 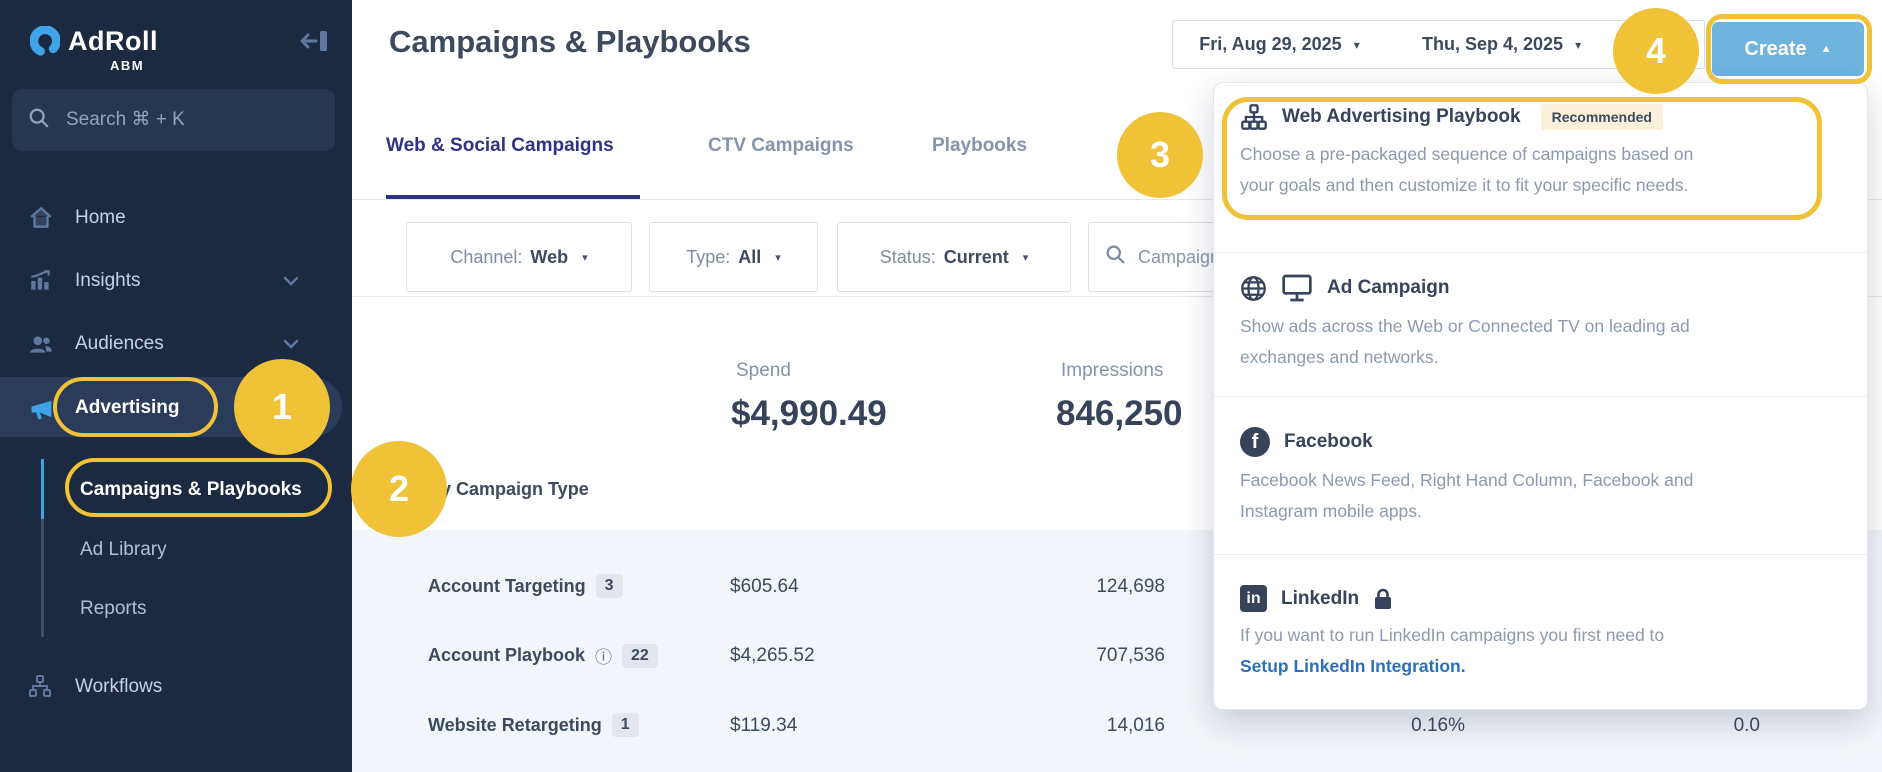 I want to click on recommended-badge: Recommended, so click(x=1601, y=117).